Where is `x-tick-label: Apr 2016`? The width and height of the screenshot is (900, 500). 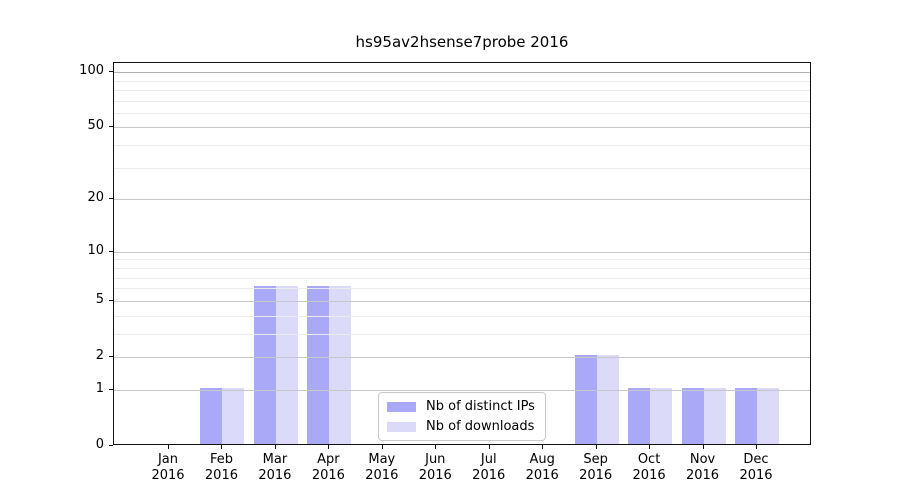 x-tick-label: Apr 2016 is located at coordinates (328, 467).